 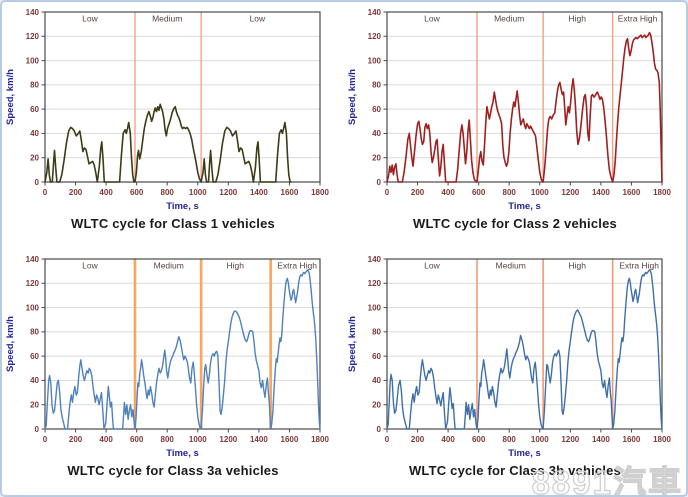 What do you see at coordinates (173, 223) in the screenshot?
I see `chart-title-class-1: WLTC cycle for Class 1 vehicles` at bounding box center [173, 223].